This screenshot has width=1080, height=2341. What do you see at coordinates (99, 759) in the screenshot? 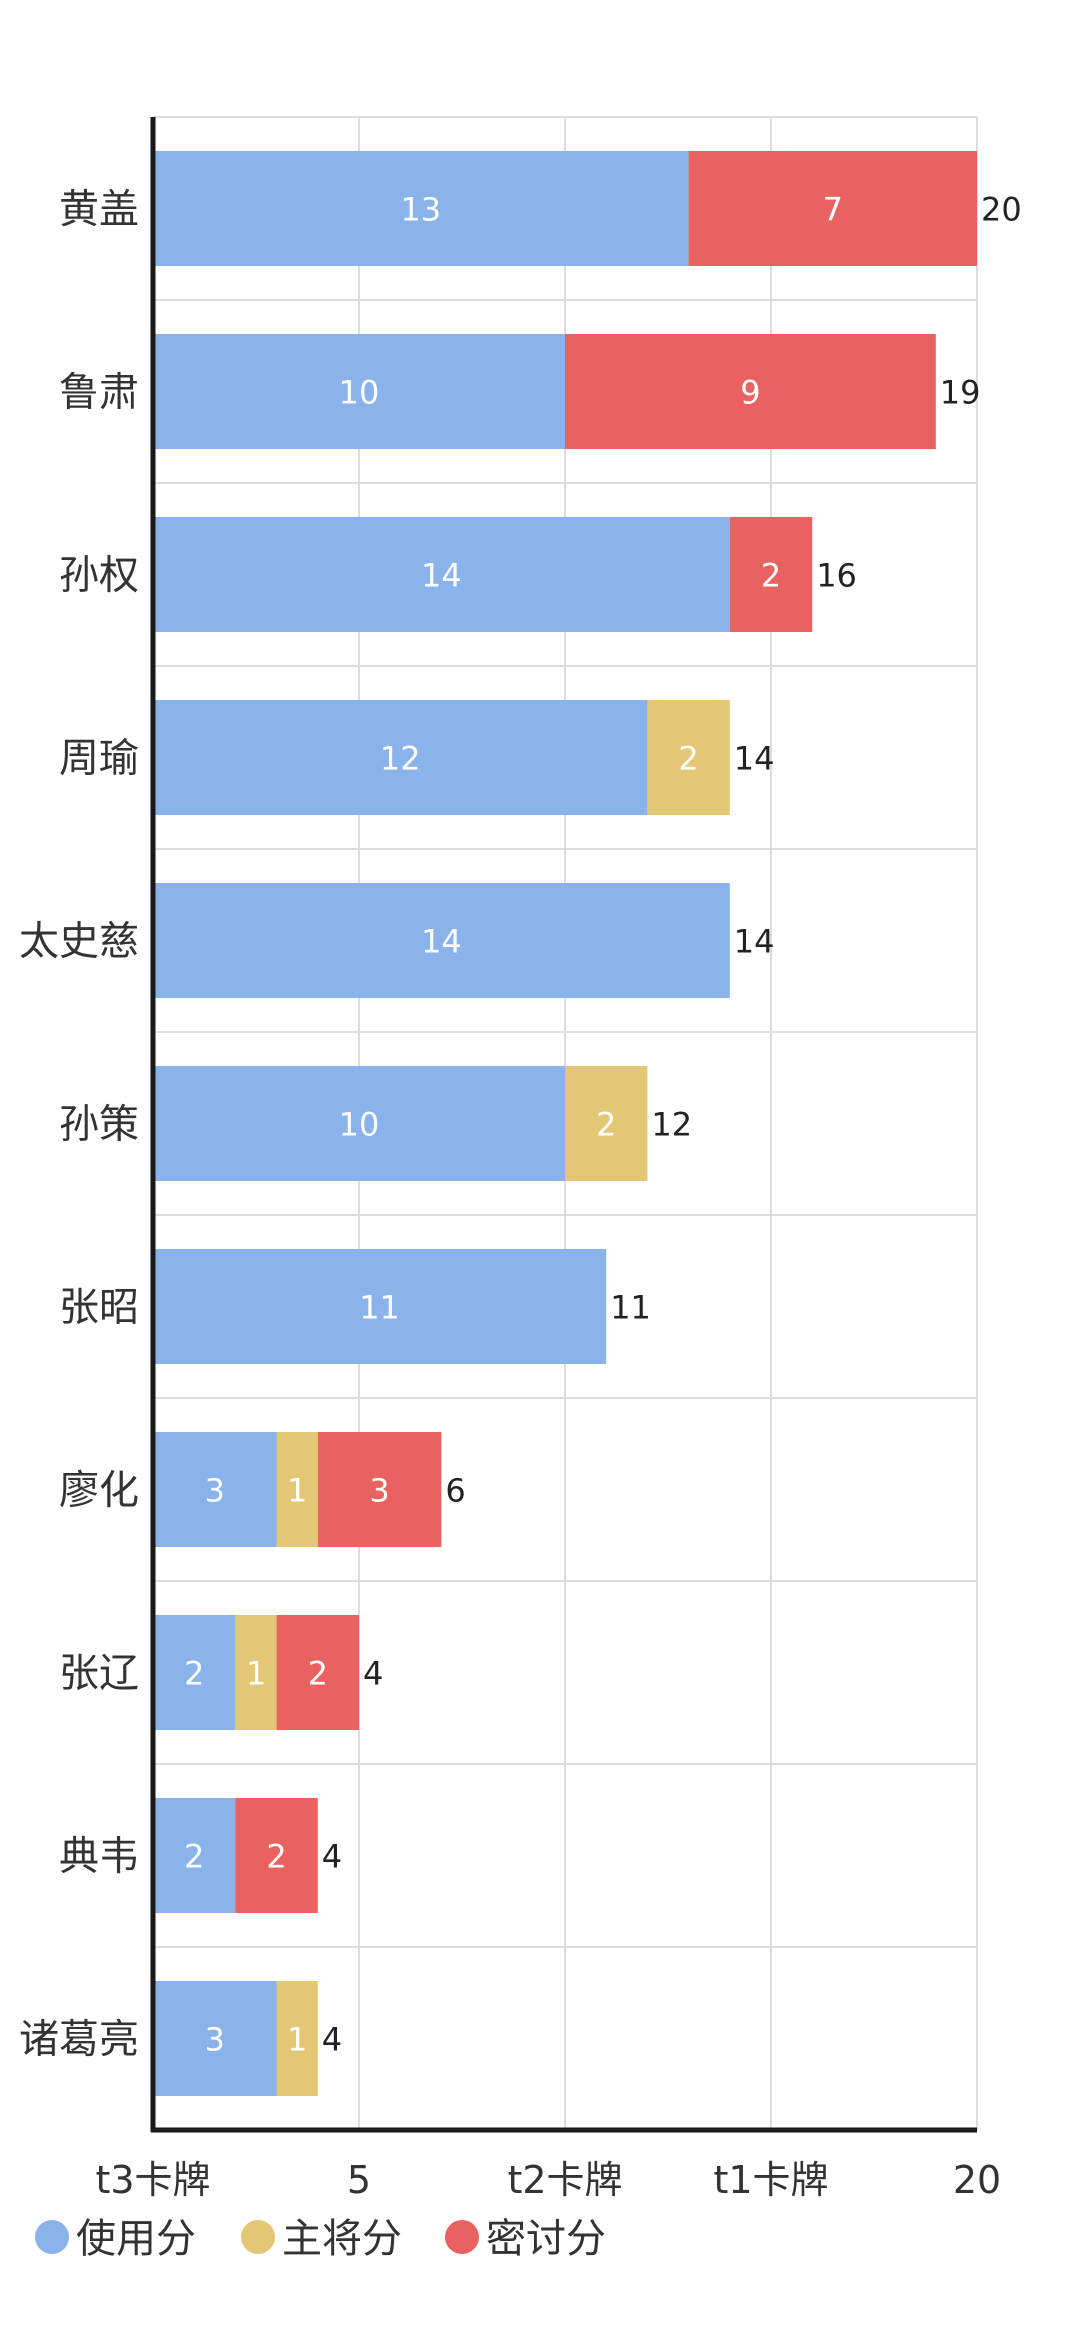
I see `category-label: 周瑜` at bounding box center [99, 759].